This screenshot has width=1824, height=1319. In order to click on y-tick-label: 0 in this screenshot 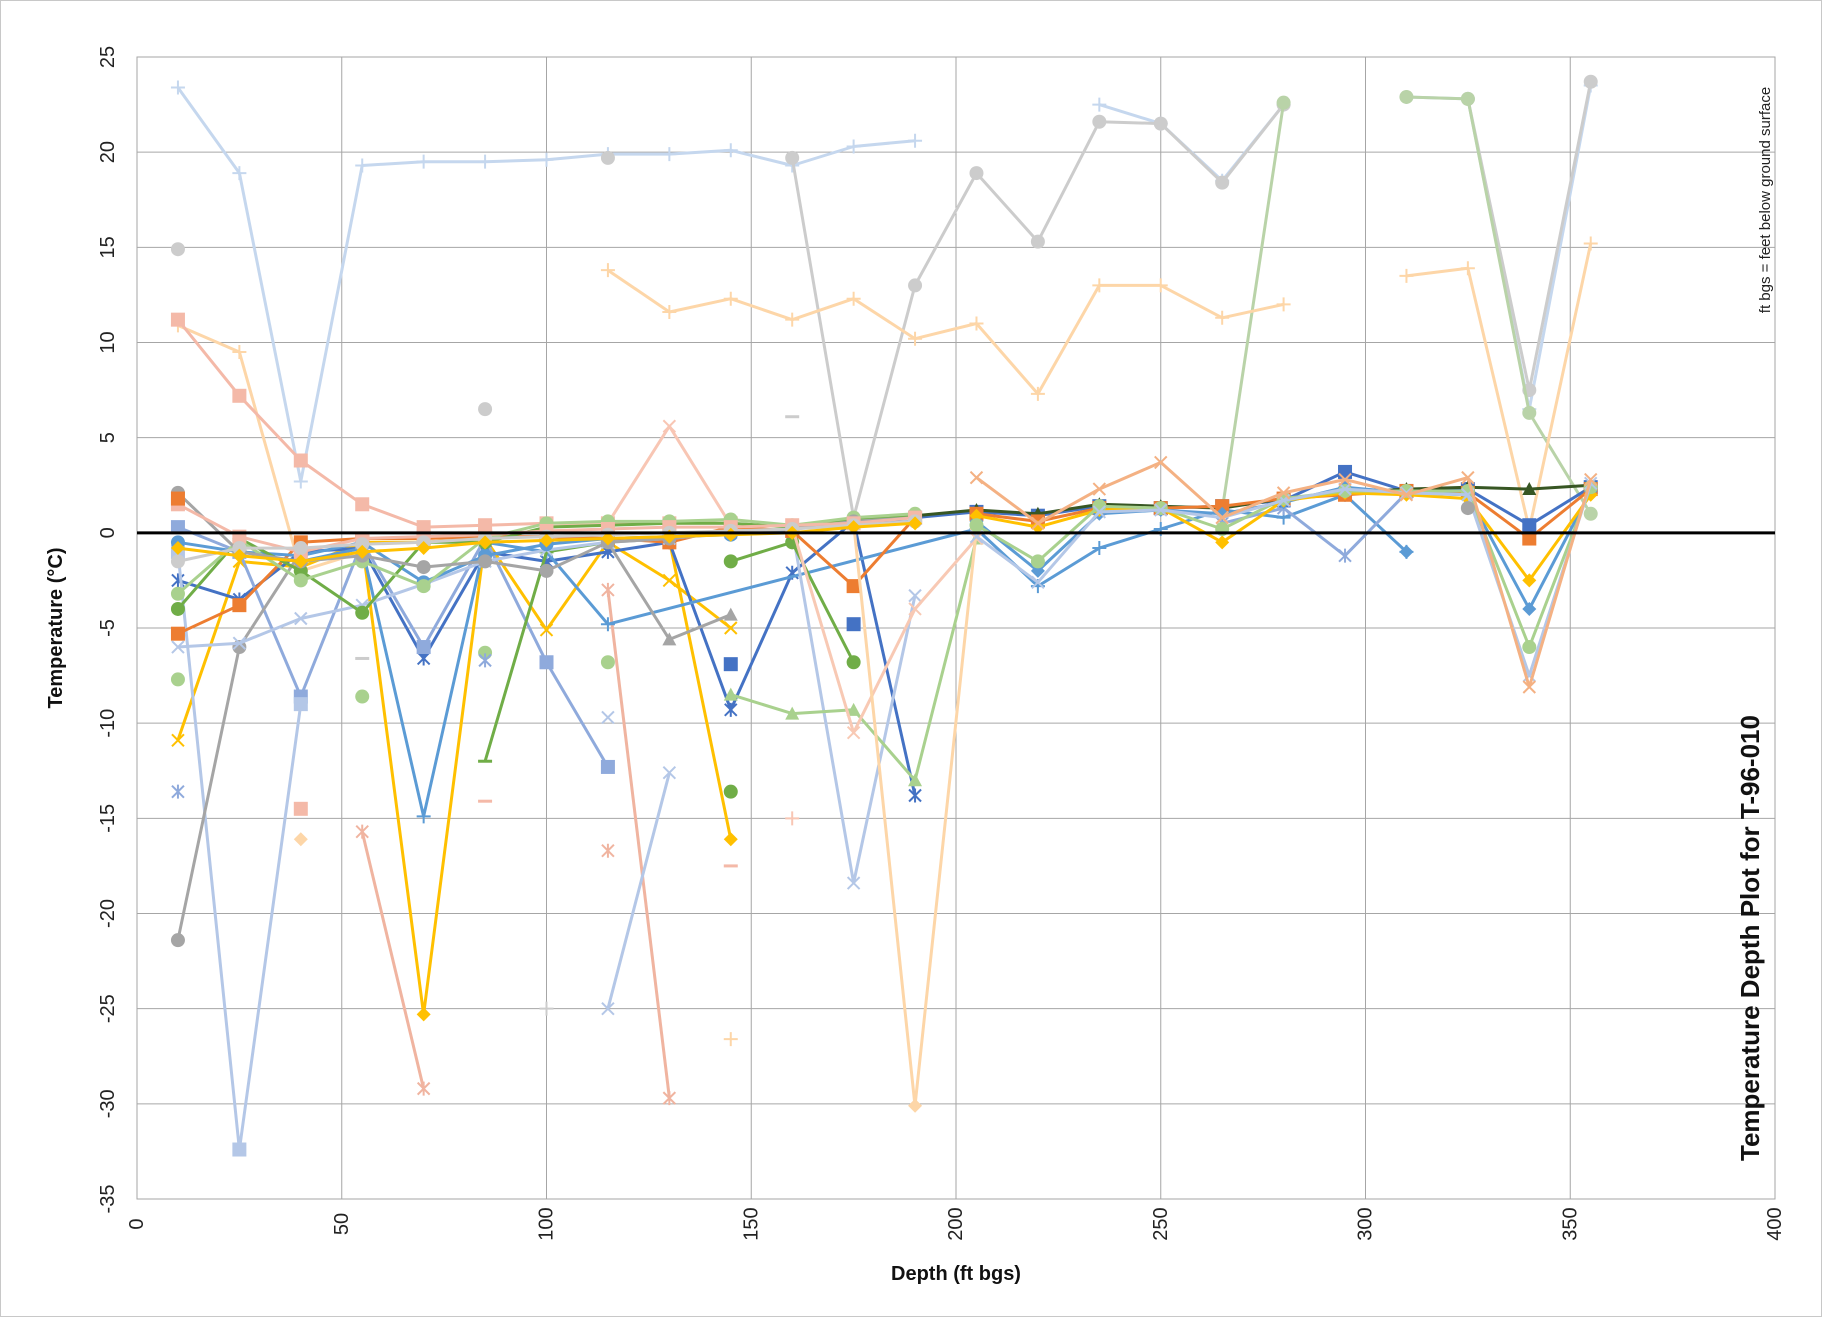, I will do `click(108, 532)`.